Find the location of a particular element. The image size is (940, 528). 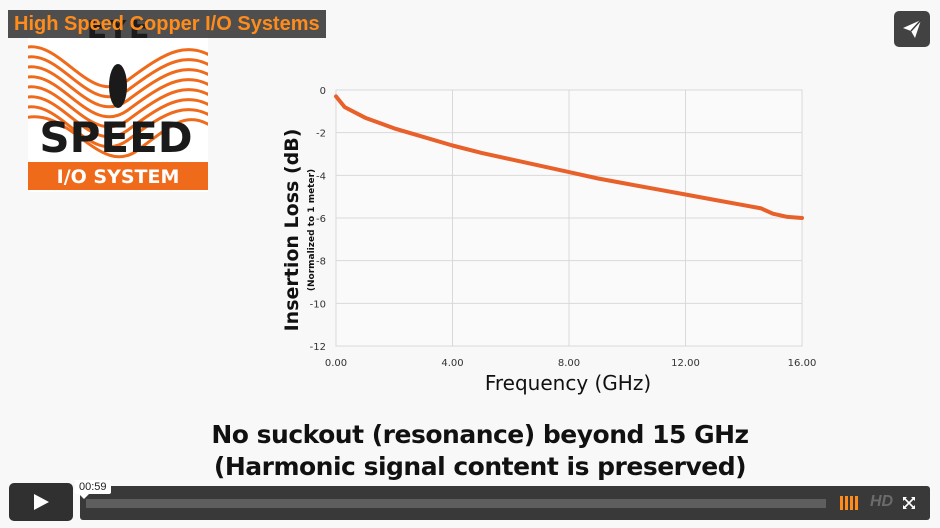

x-tick-labels: 0.00 4.00 8.00 12.00 16.00 is located at coordinates (570, 363).